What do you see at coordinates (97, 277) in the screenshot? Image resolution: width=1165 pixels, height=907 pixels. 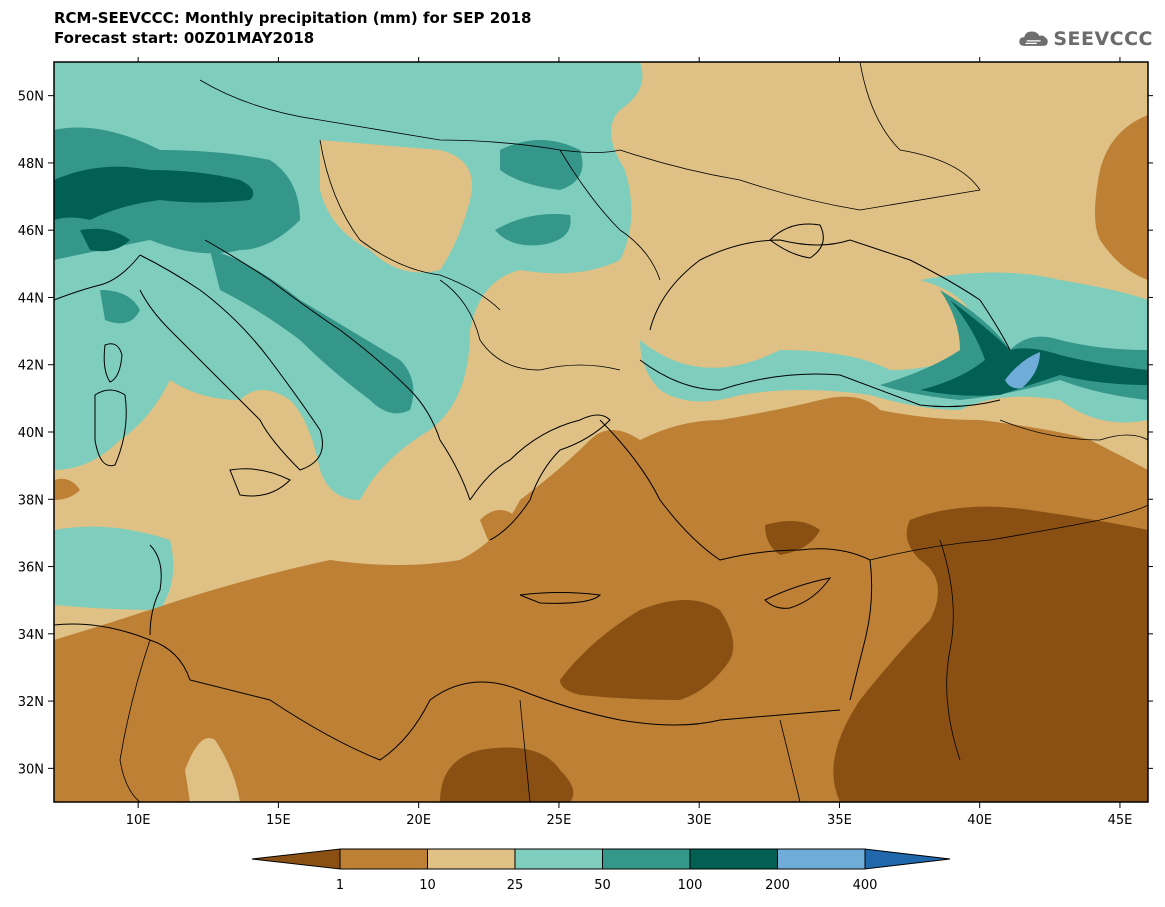 I see `france-coast` at bounding box center [97, 277].